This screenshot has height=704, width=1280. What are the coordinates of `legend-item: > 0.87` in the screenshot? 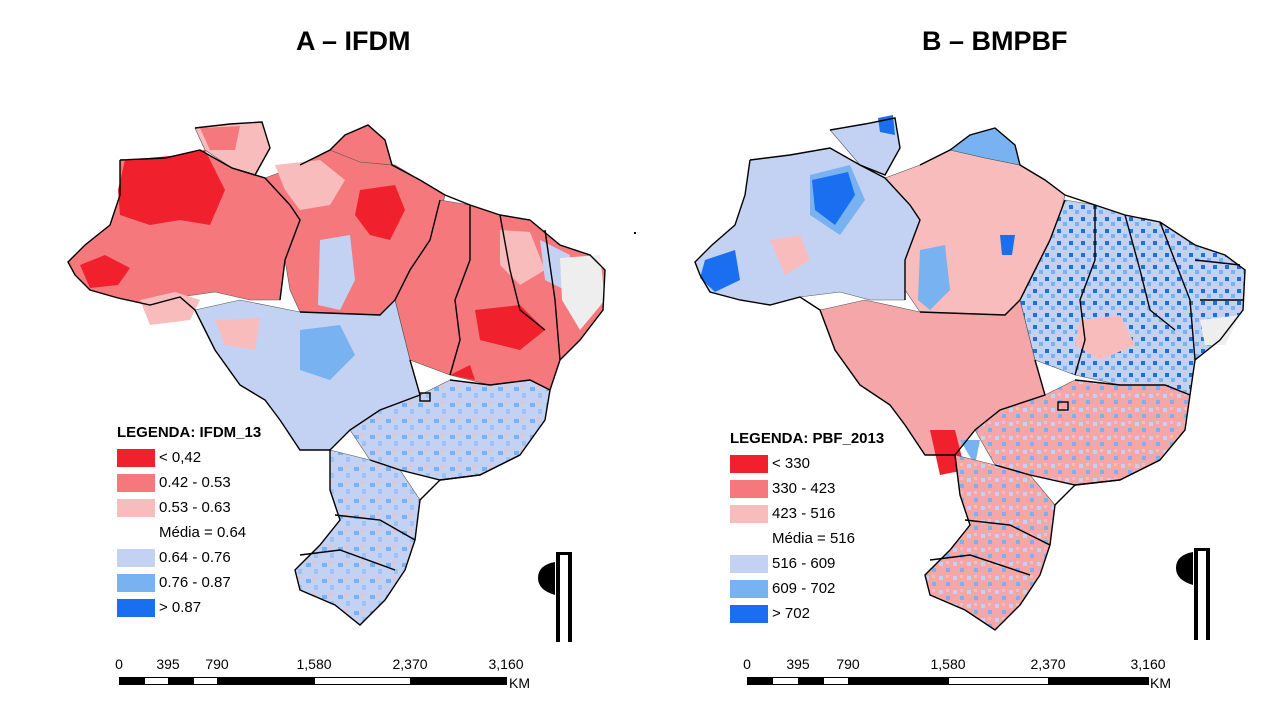 It's located at (189, 607).